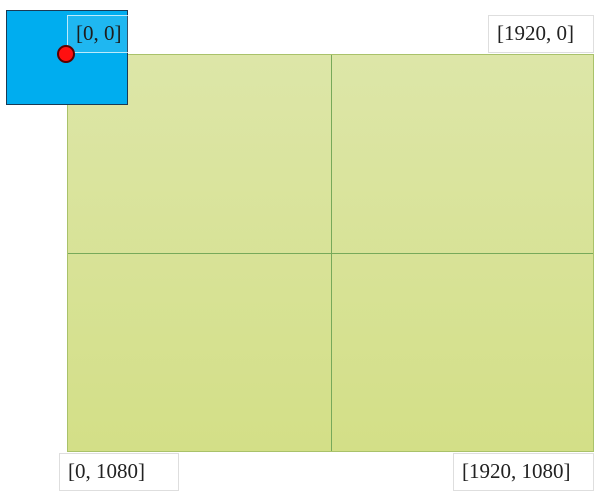  What do you see at coordinates (541, 34) in the screenshot?
I see `top-right-coordinate-label: [1920, 0]` at bounding box center [541, 34].